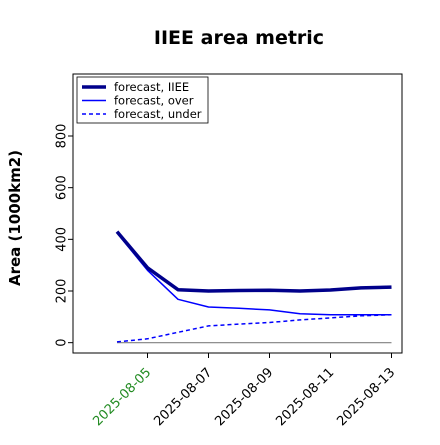 This screenshot has height=445, width=440. Describe the element at coordinates (62, 343) in the screenshot. I see `y-tick-label: 0` at that location.